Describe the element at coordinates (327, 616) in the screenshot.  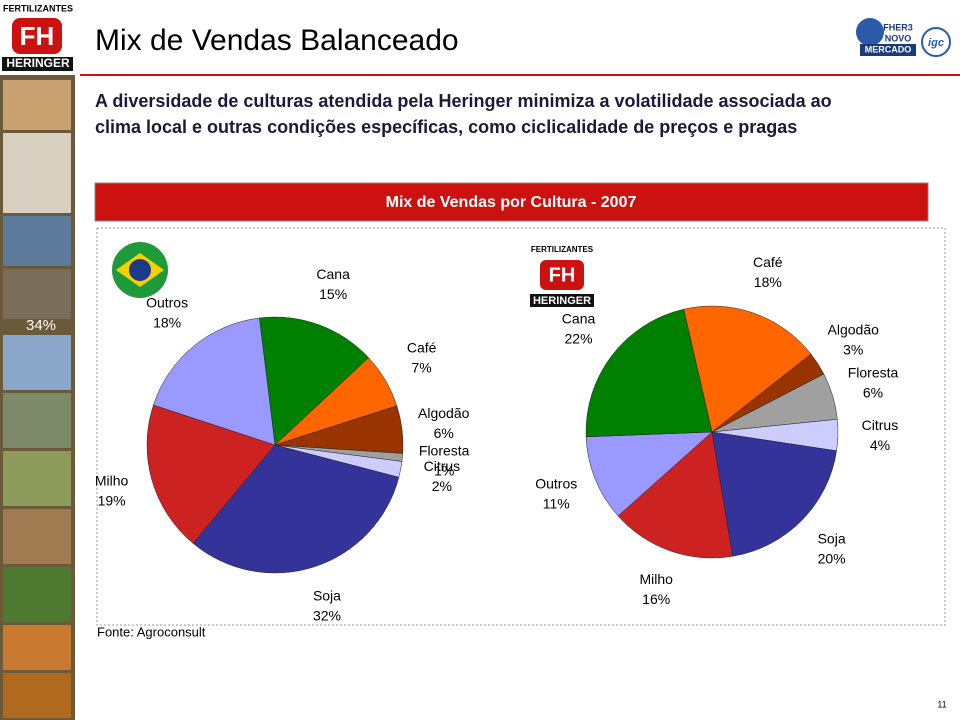
I see `slice-value: 32%` at that location.